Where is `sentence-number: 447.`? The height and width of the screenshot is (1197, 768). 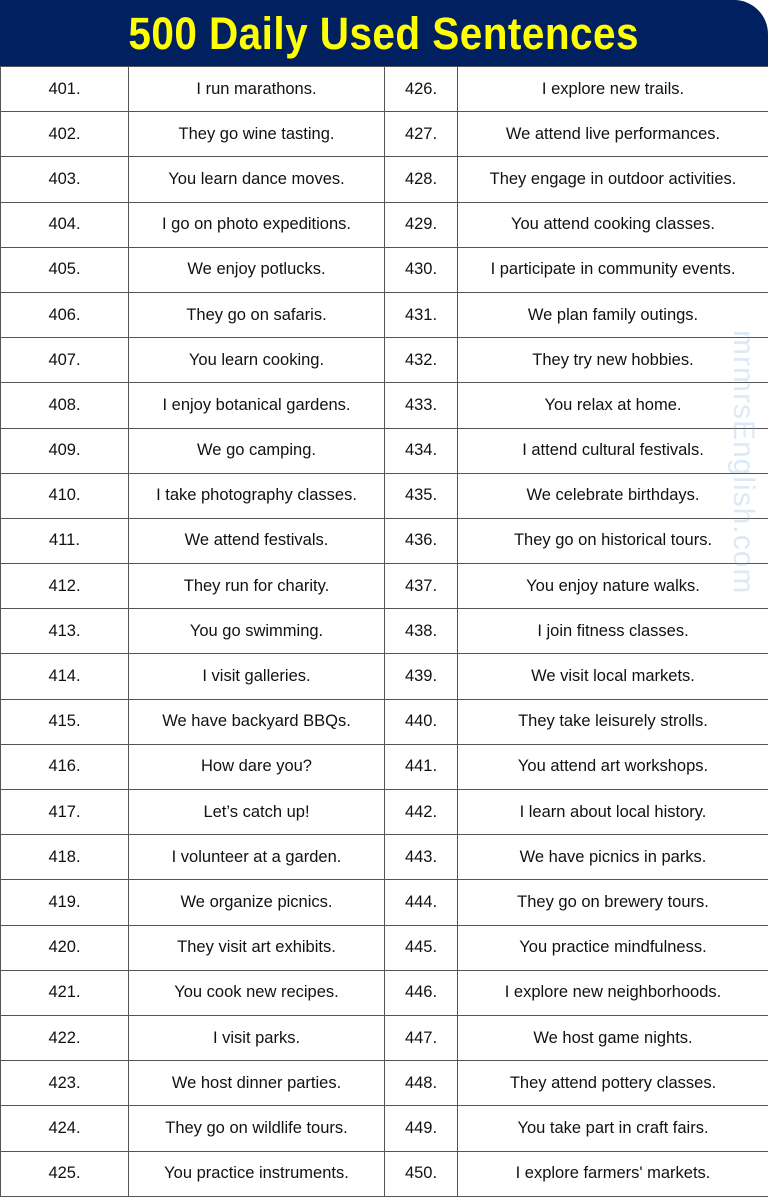 sentence-number: 447. is located at coordinates (421, 1037).